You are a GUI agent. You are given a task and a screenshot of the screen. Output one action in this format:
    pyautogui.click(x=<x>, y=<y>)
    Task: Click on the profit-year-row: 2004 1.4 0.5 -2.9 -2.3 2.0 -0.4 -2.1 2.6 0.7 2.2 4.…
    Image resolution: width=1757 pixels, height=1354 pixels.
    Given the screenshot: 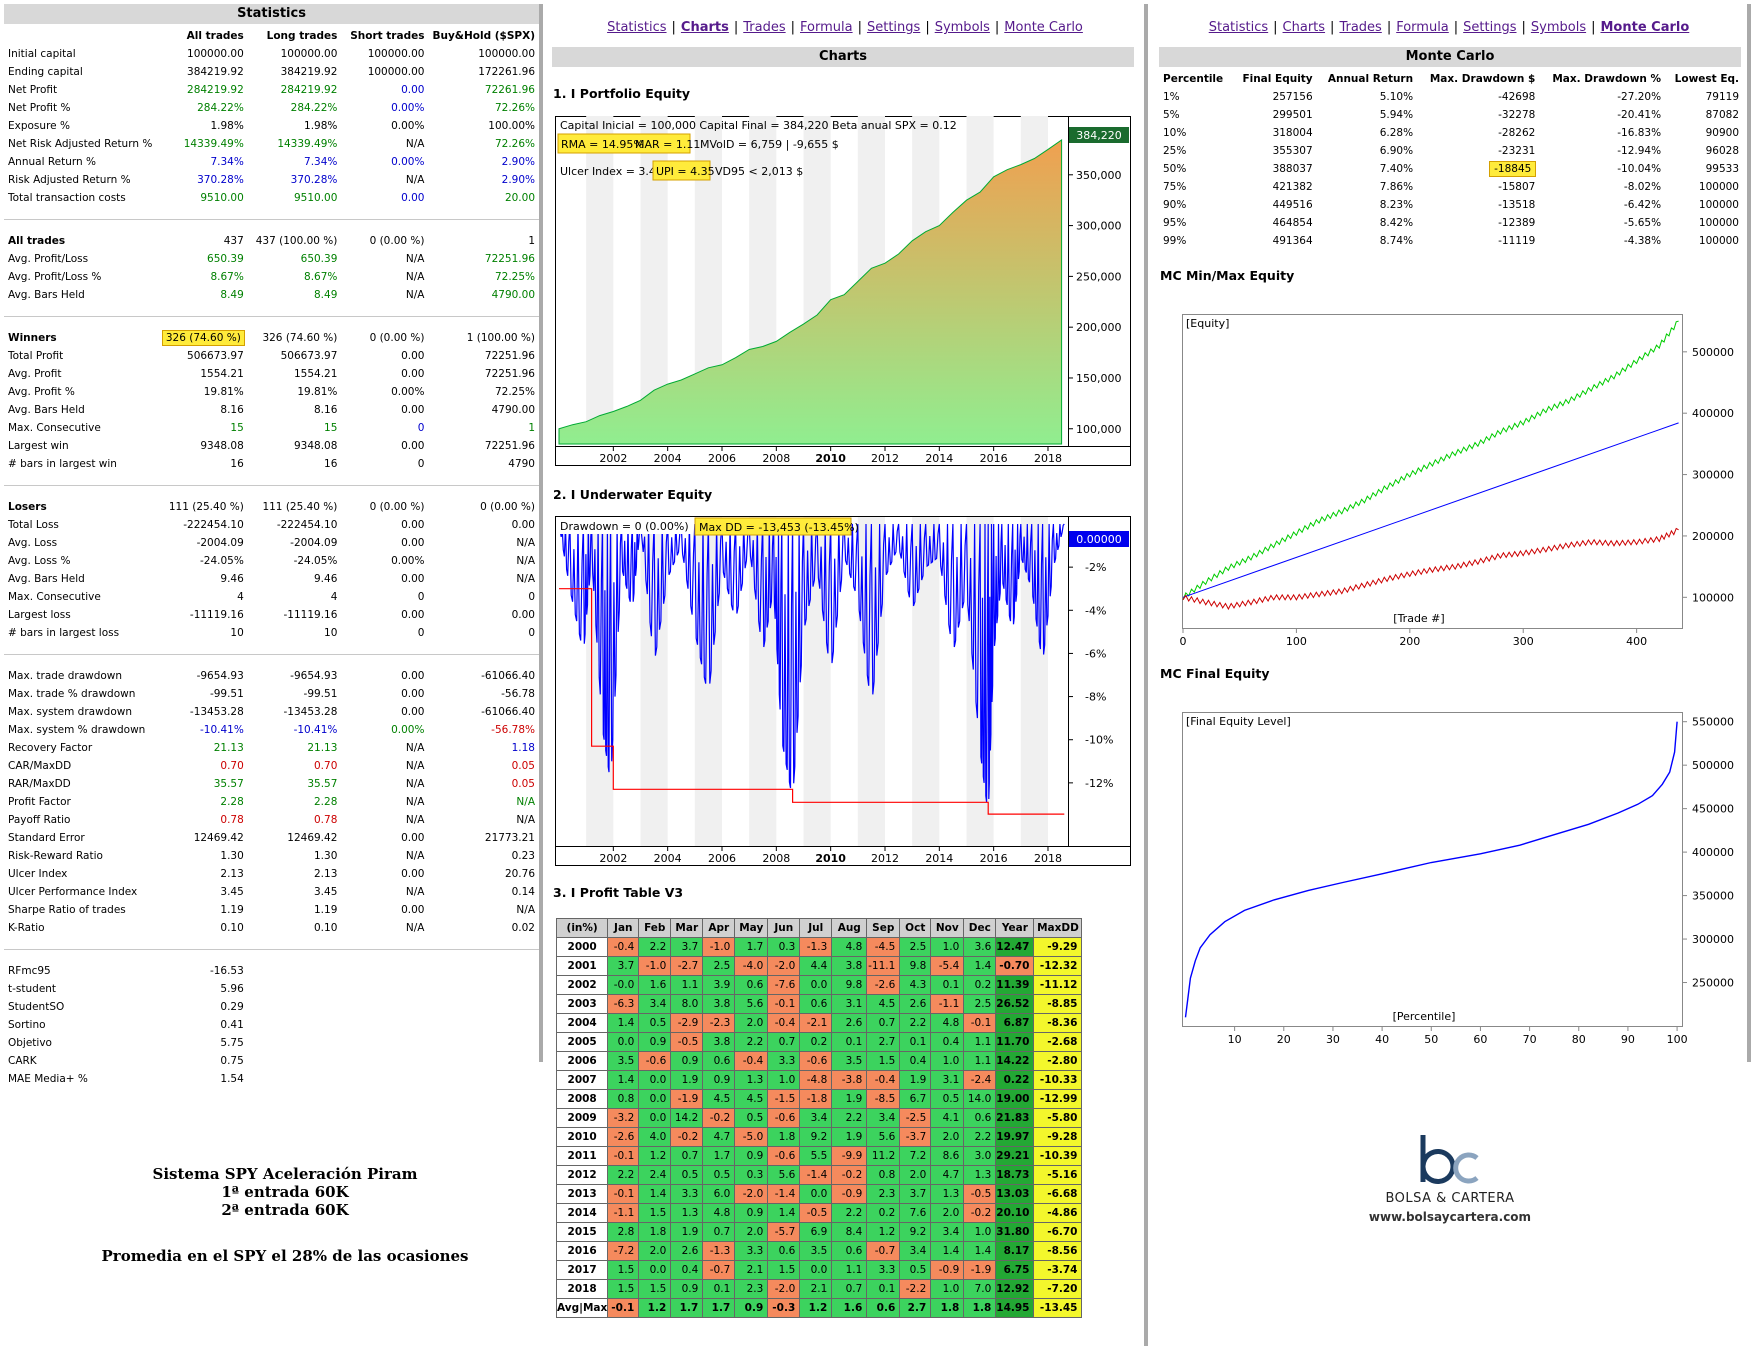 What is the action you would take?
    pyautogui.click(x=819, y=1023)
    